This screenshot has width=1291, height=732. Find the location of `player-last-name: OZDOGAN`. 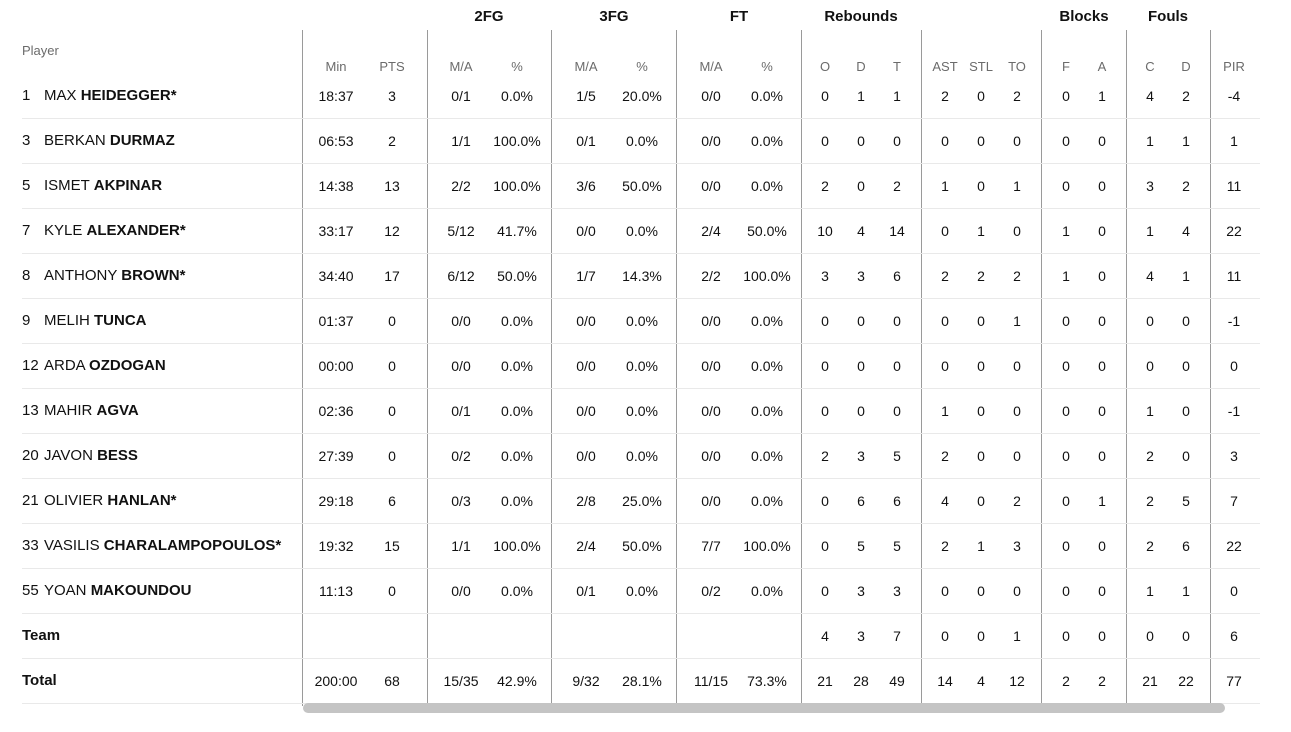

player-last-name: OZDOGAN is located at coordinates (127, 365).